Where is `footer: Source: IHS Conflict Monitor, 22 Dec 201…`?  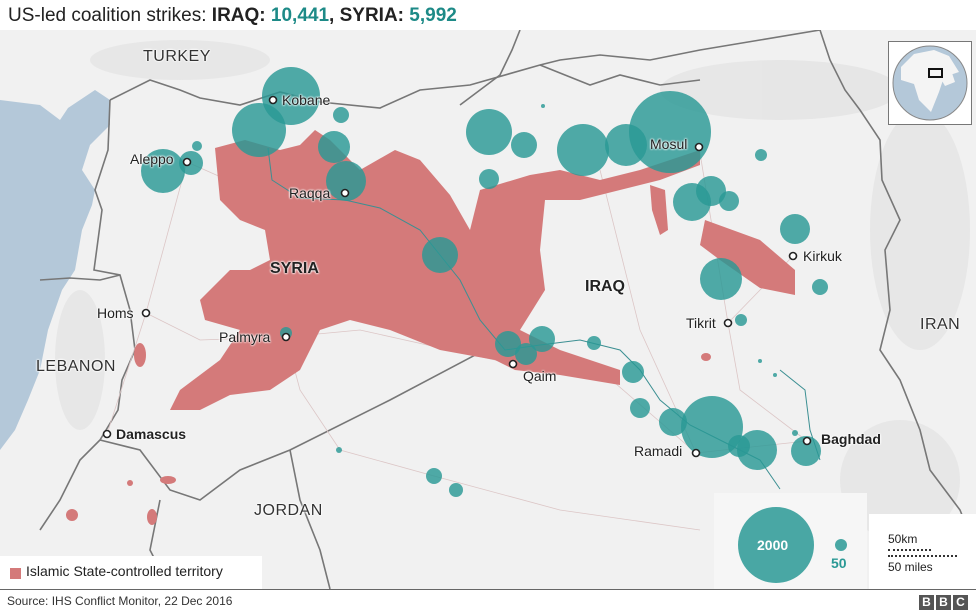
footer: Source: IHS Conflict Monitor, 22 Dec 201… is located at coordinates (488, 602).